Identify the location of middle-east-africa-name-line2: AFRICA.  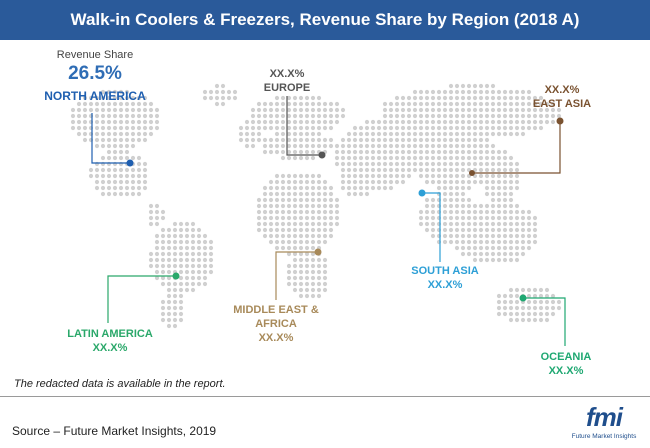
(276, 324).